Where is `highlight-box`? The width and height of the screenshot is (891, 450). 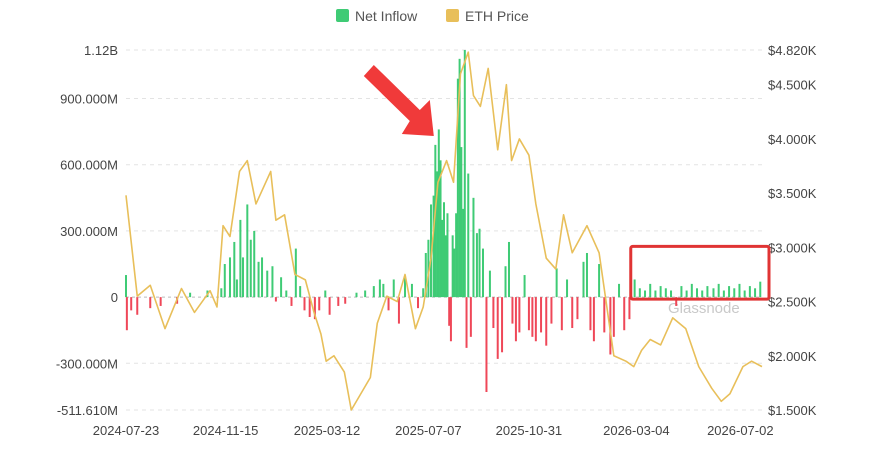
highlight-box is located at coordinates (700, 272).